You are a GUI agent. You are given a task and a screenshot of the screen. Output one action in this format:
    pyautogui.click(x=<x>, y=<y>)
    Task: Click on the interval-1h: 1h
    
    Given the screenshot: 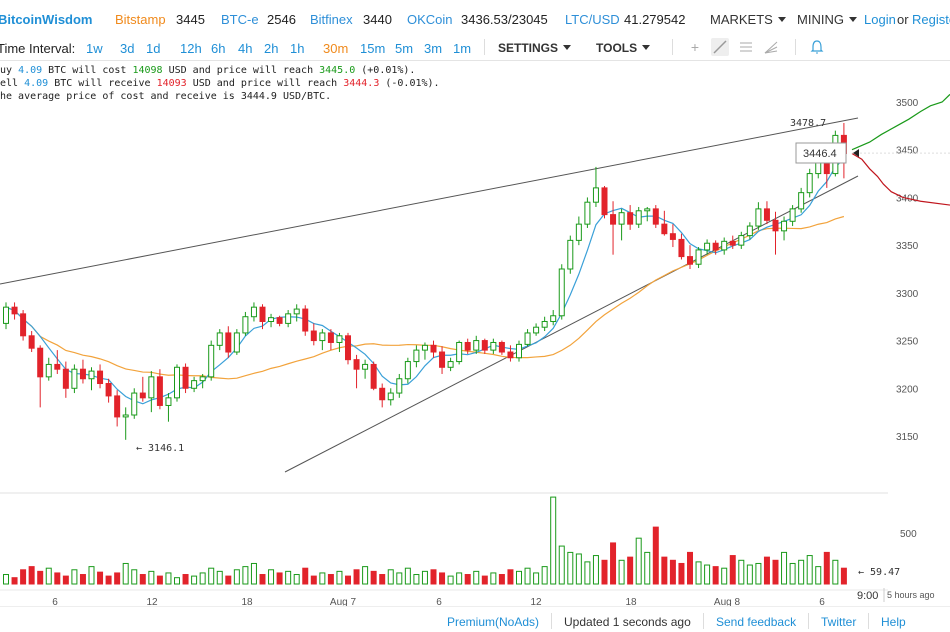 What is the action you would take?
    pyautogui.click(x=297, y=48)
    